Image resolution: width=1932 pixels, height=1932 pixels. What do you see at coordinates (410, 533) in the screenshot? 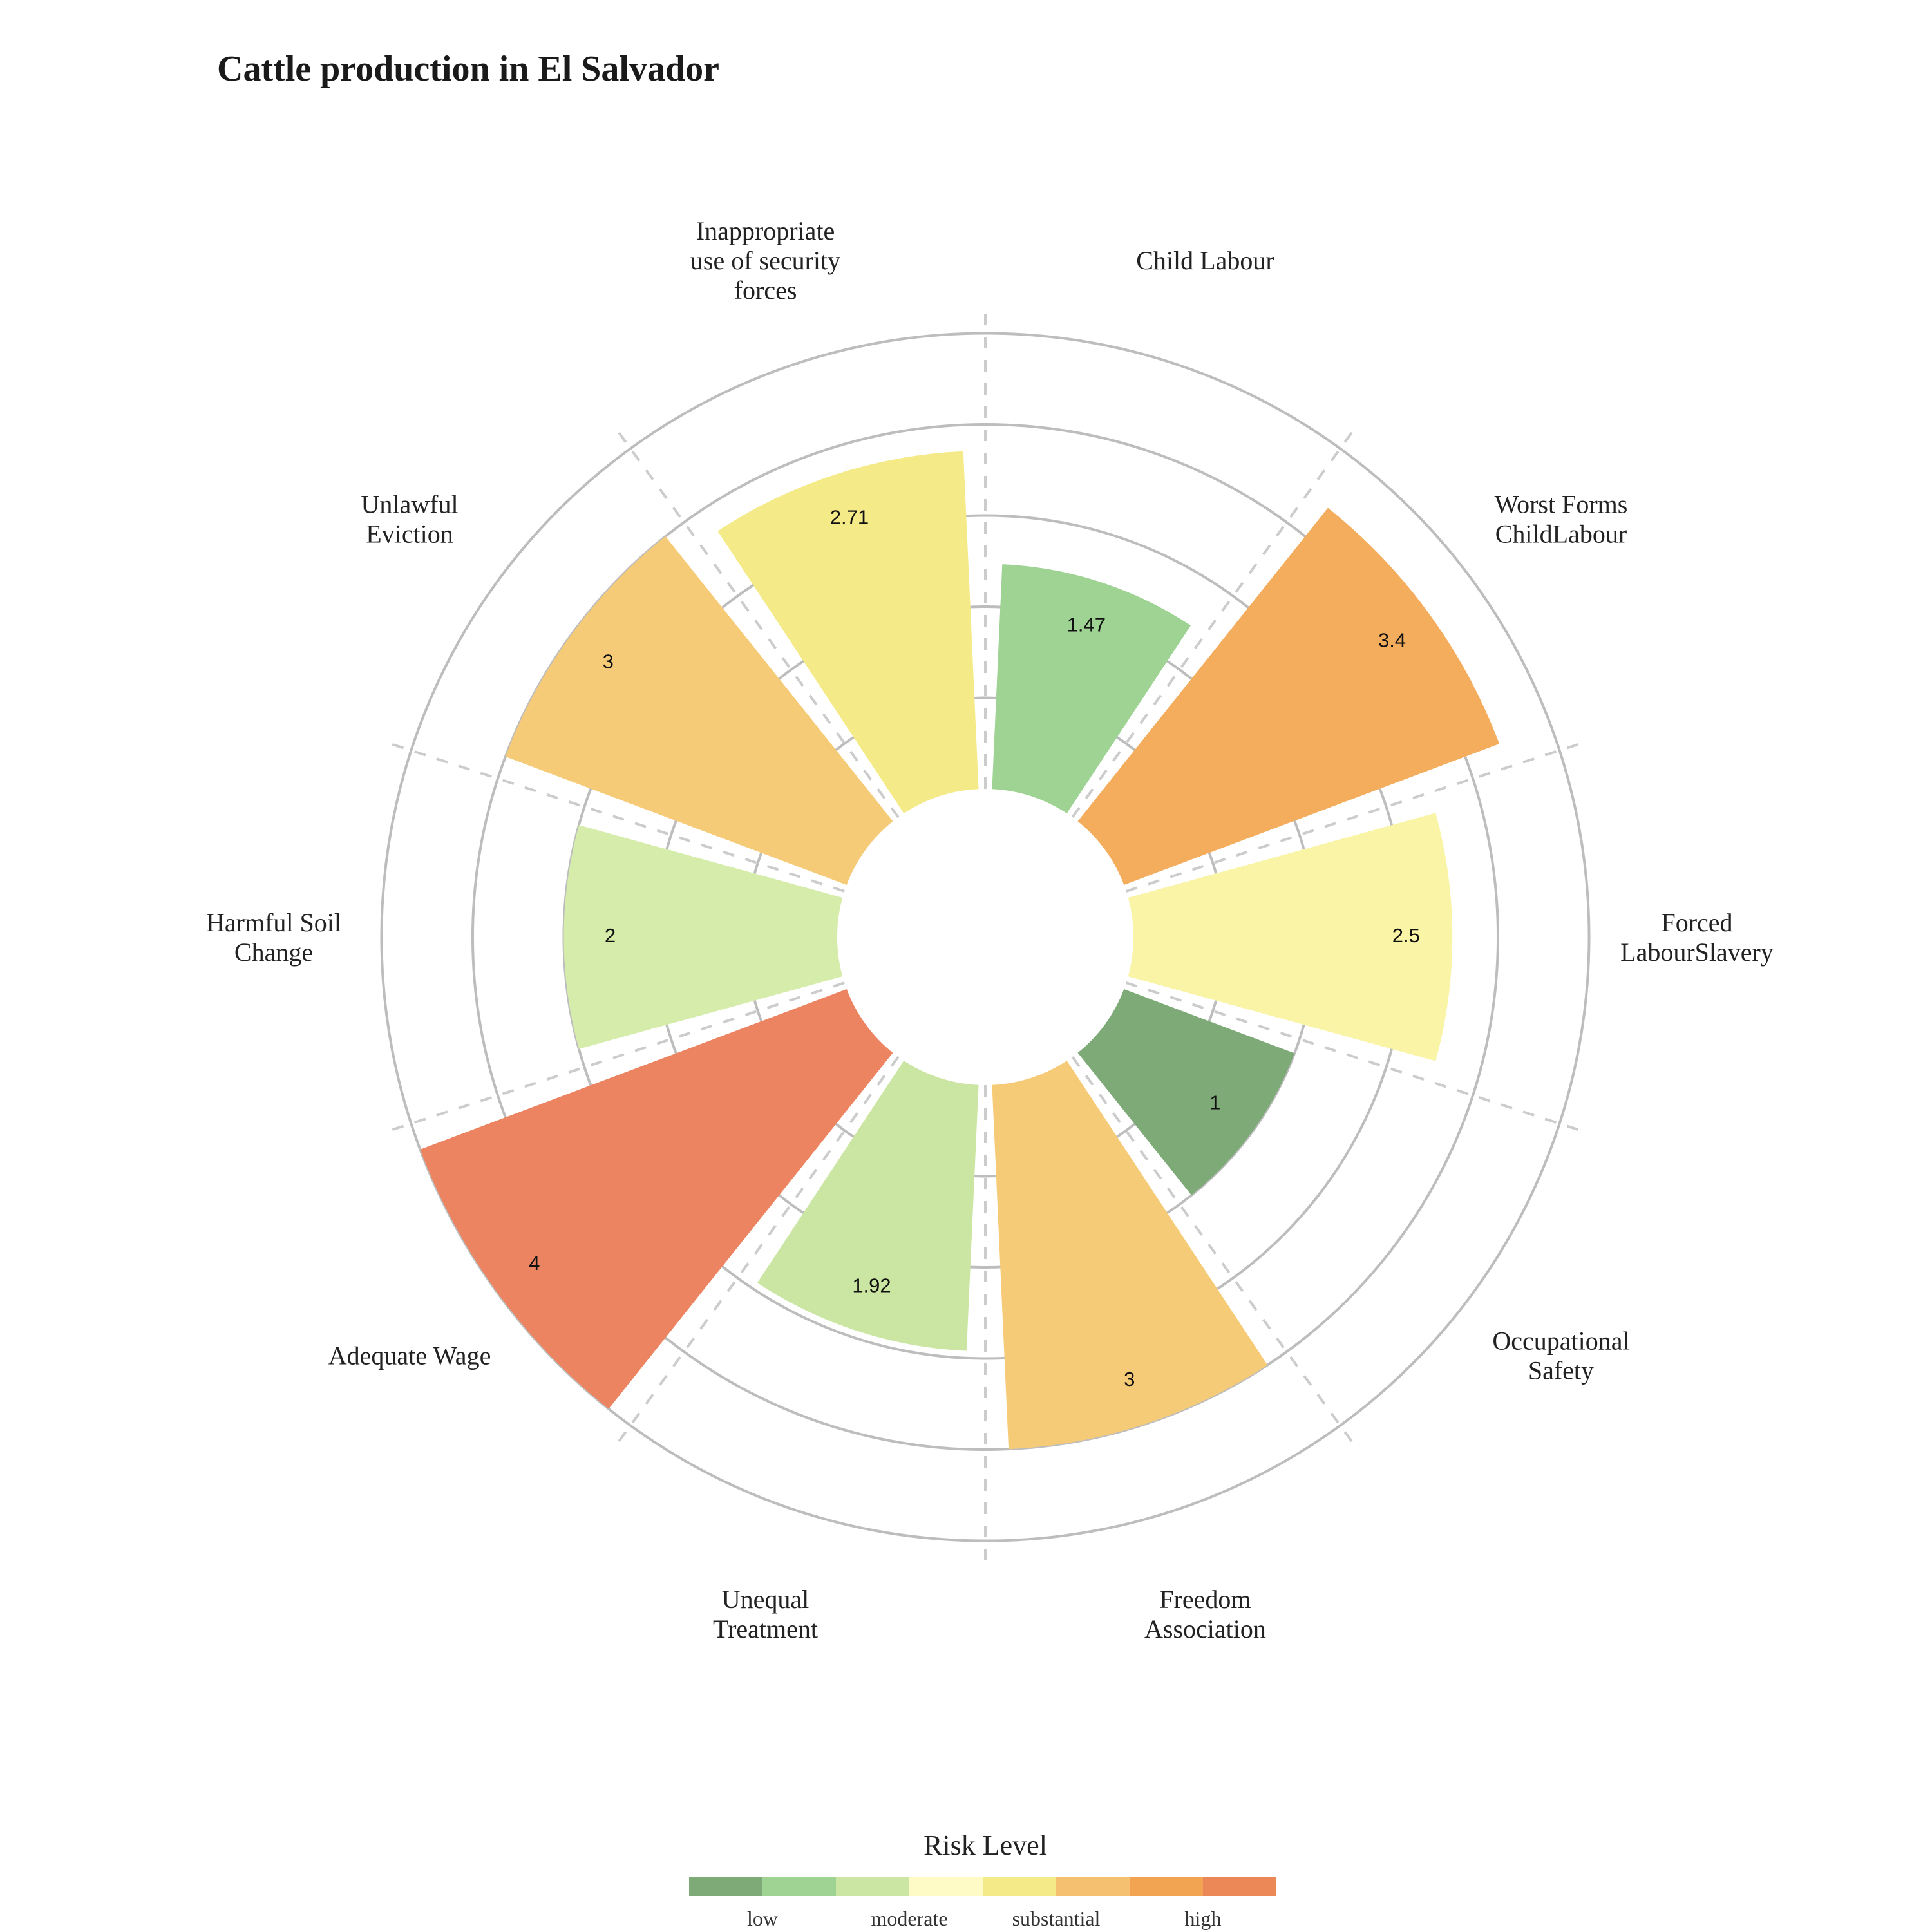
I see `category-label-line: Eviction` at bounding box center [410, 533].